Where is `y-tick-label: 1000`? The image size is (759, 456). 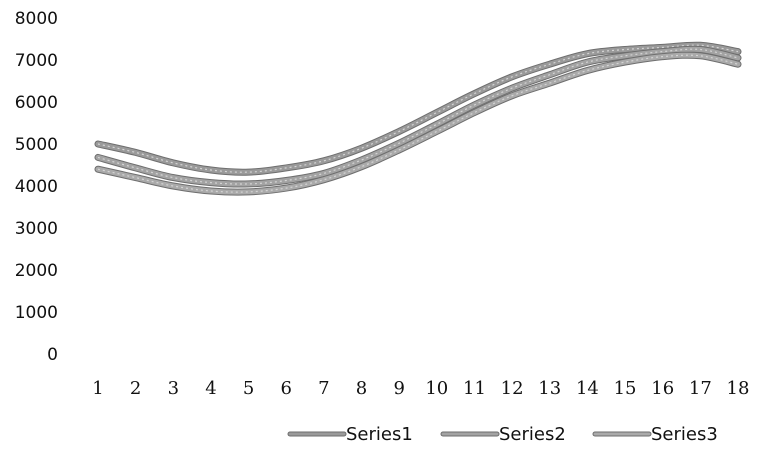 y-tick-label: 1000 is located at coordinates (36, 313).